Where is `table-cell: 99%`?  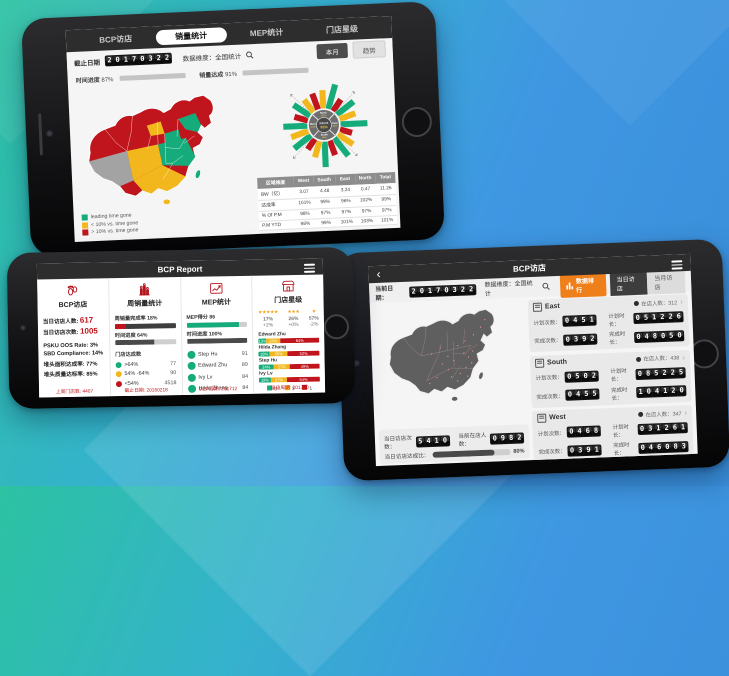 table-cell: 99% is located at coordinates (386, 200).